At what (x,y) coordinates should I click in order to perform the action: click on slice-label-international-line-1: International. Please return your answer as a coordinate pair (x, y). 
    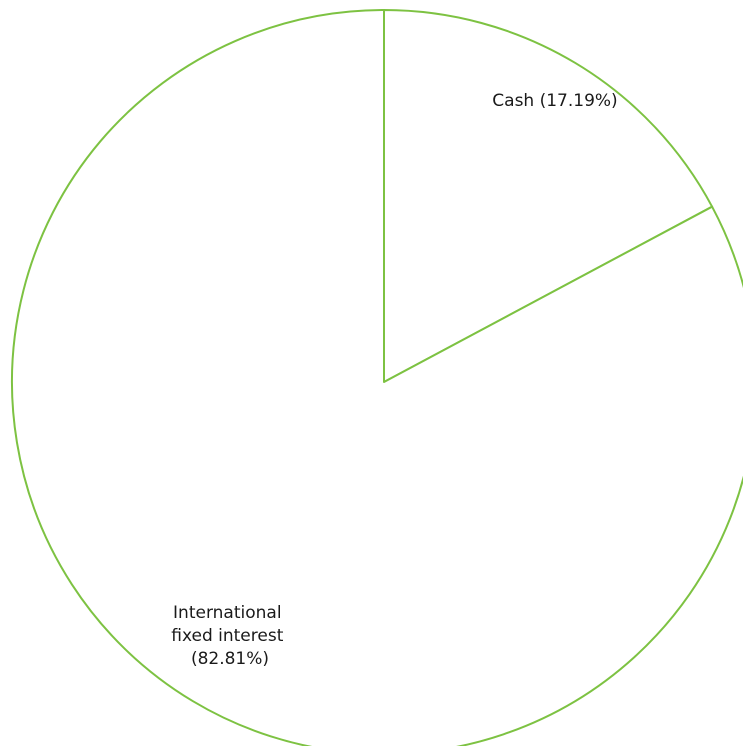
    Looking at the image, I should click on (227, 613).